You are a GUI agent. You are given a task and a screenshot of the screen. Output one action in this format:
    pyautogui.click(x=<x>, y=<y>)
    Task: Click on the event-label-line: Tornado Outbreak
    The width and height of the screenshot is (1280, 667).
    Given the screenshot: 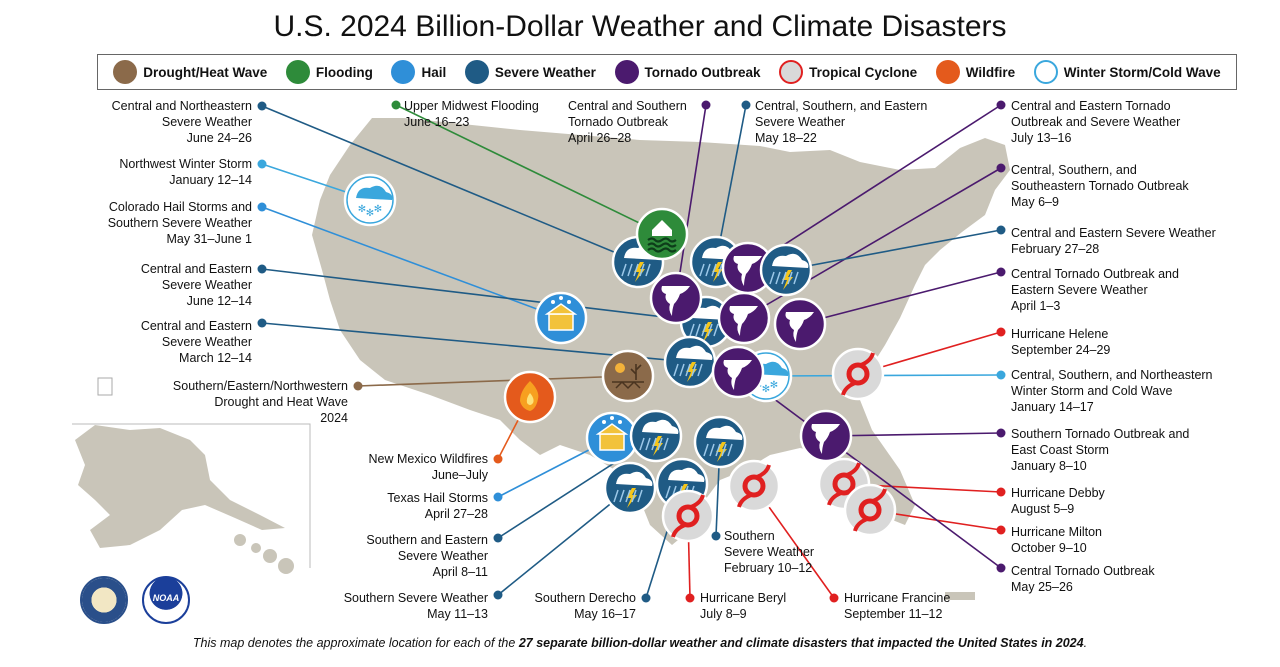 What is the action you would take?
    pyautogui.click(x=618, y=122)
    